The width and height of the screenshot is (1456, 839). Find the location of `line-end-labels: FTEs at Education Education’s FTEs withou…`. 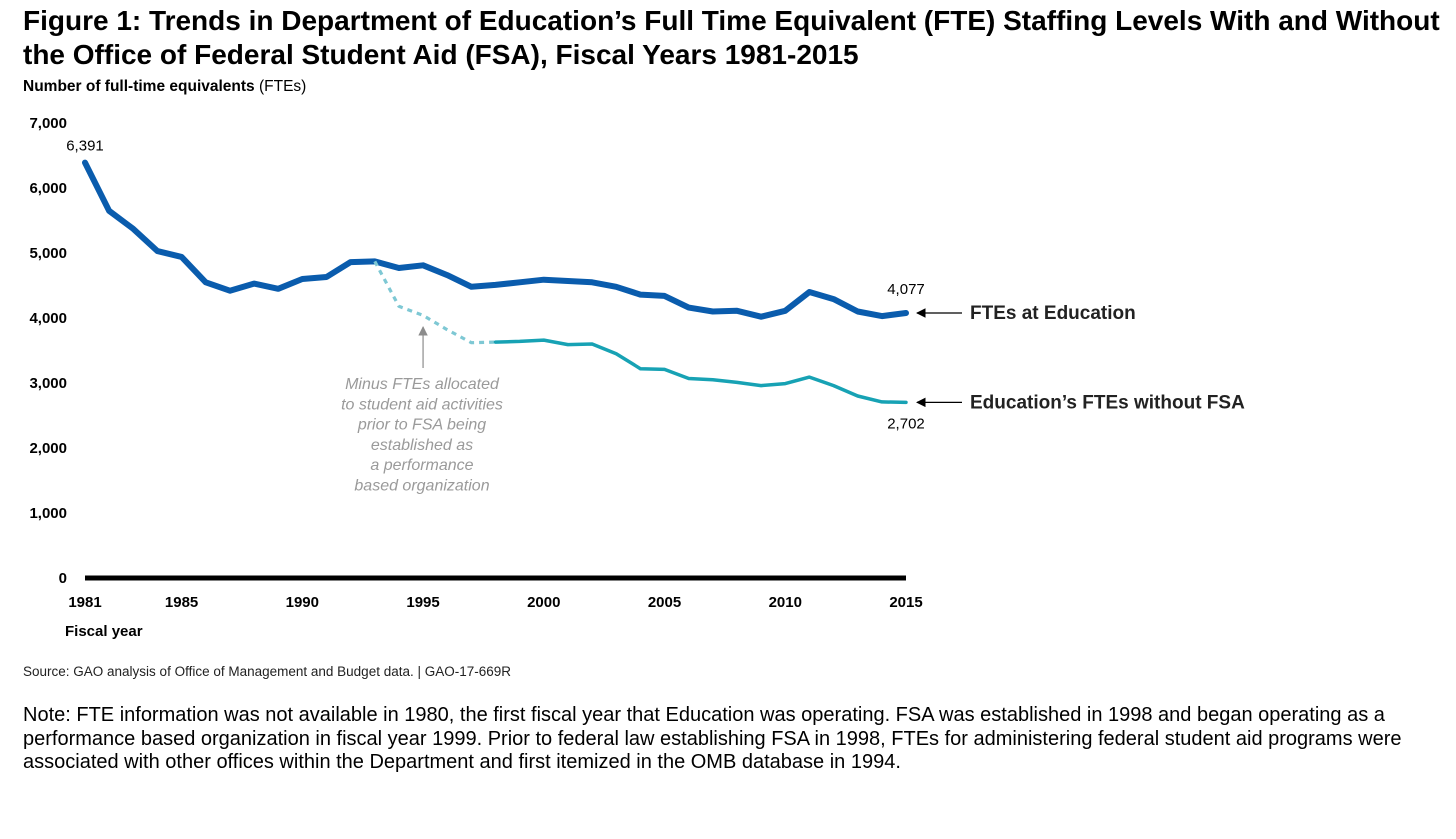

line-end-labels: FTEs at Education Education’s FTEs withou… is located at coordinates (1080, 358).